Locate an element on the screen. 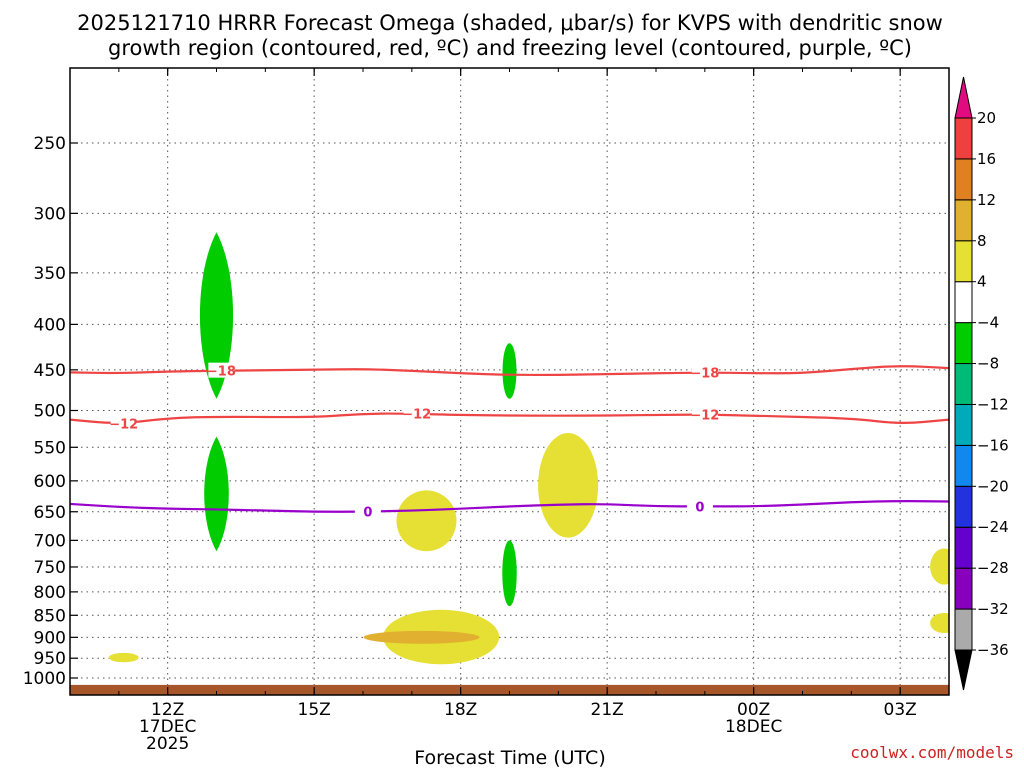 Image resolution: width=1024 pixels, height=768 pixels. colorbar-label-10: −24 is located at coordinates (993, 527).